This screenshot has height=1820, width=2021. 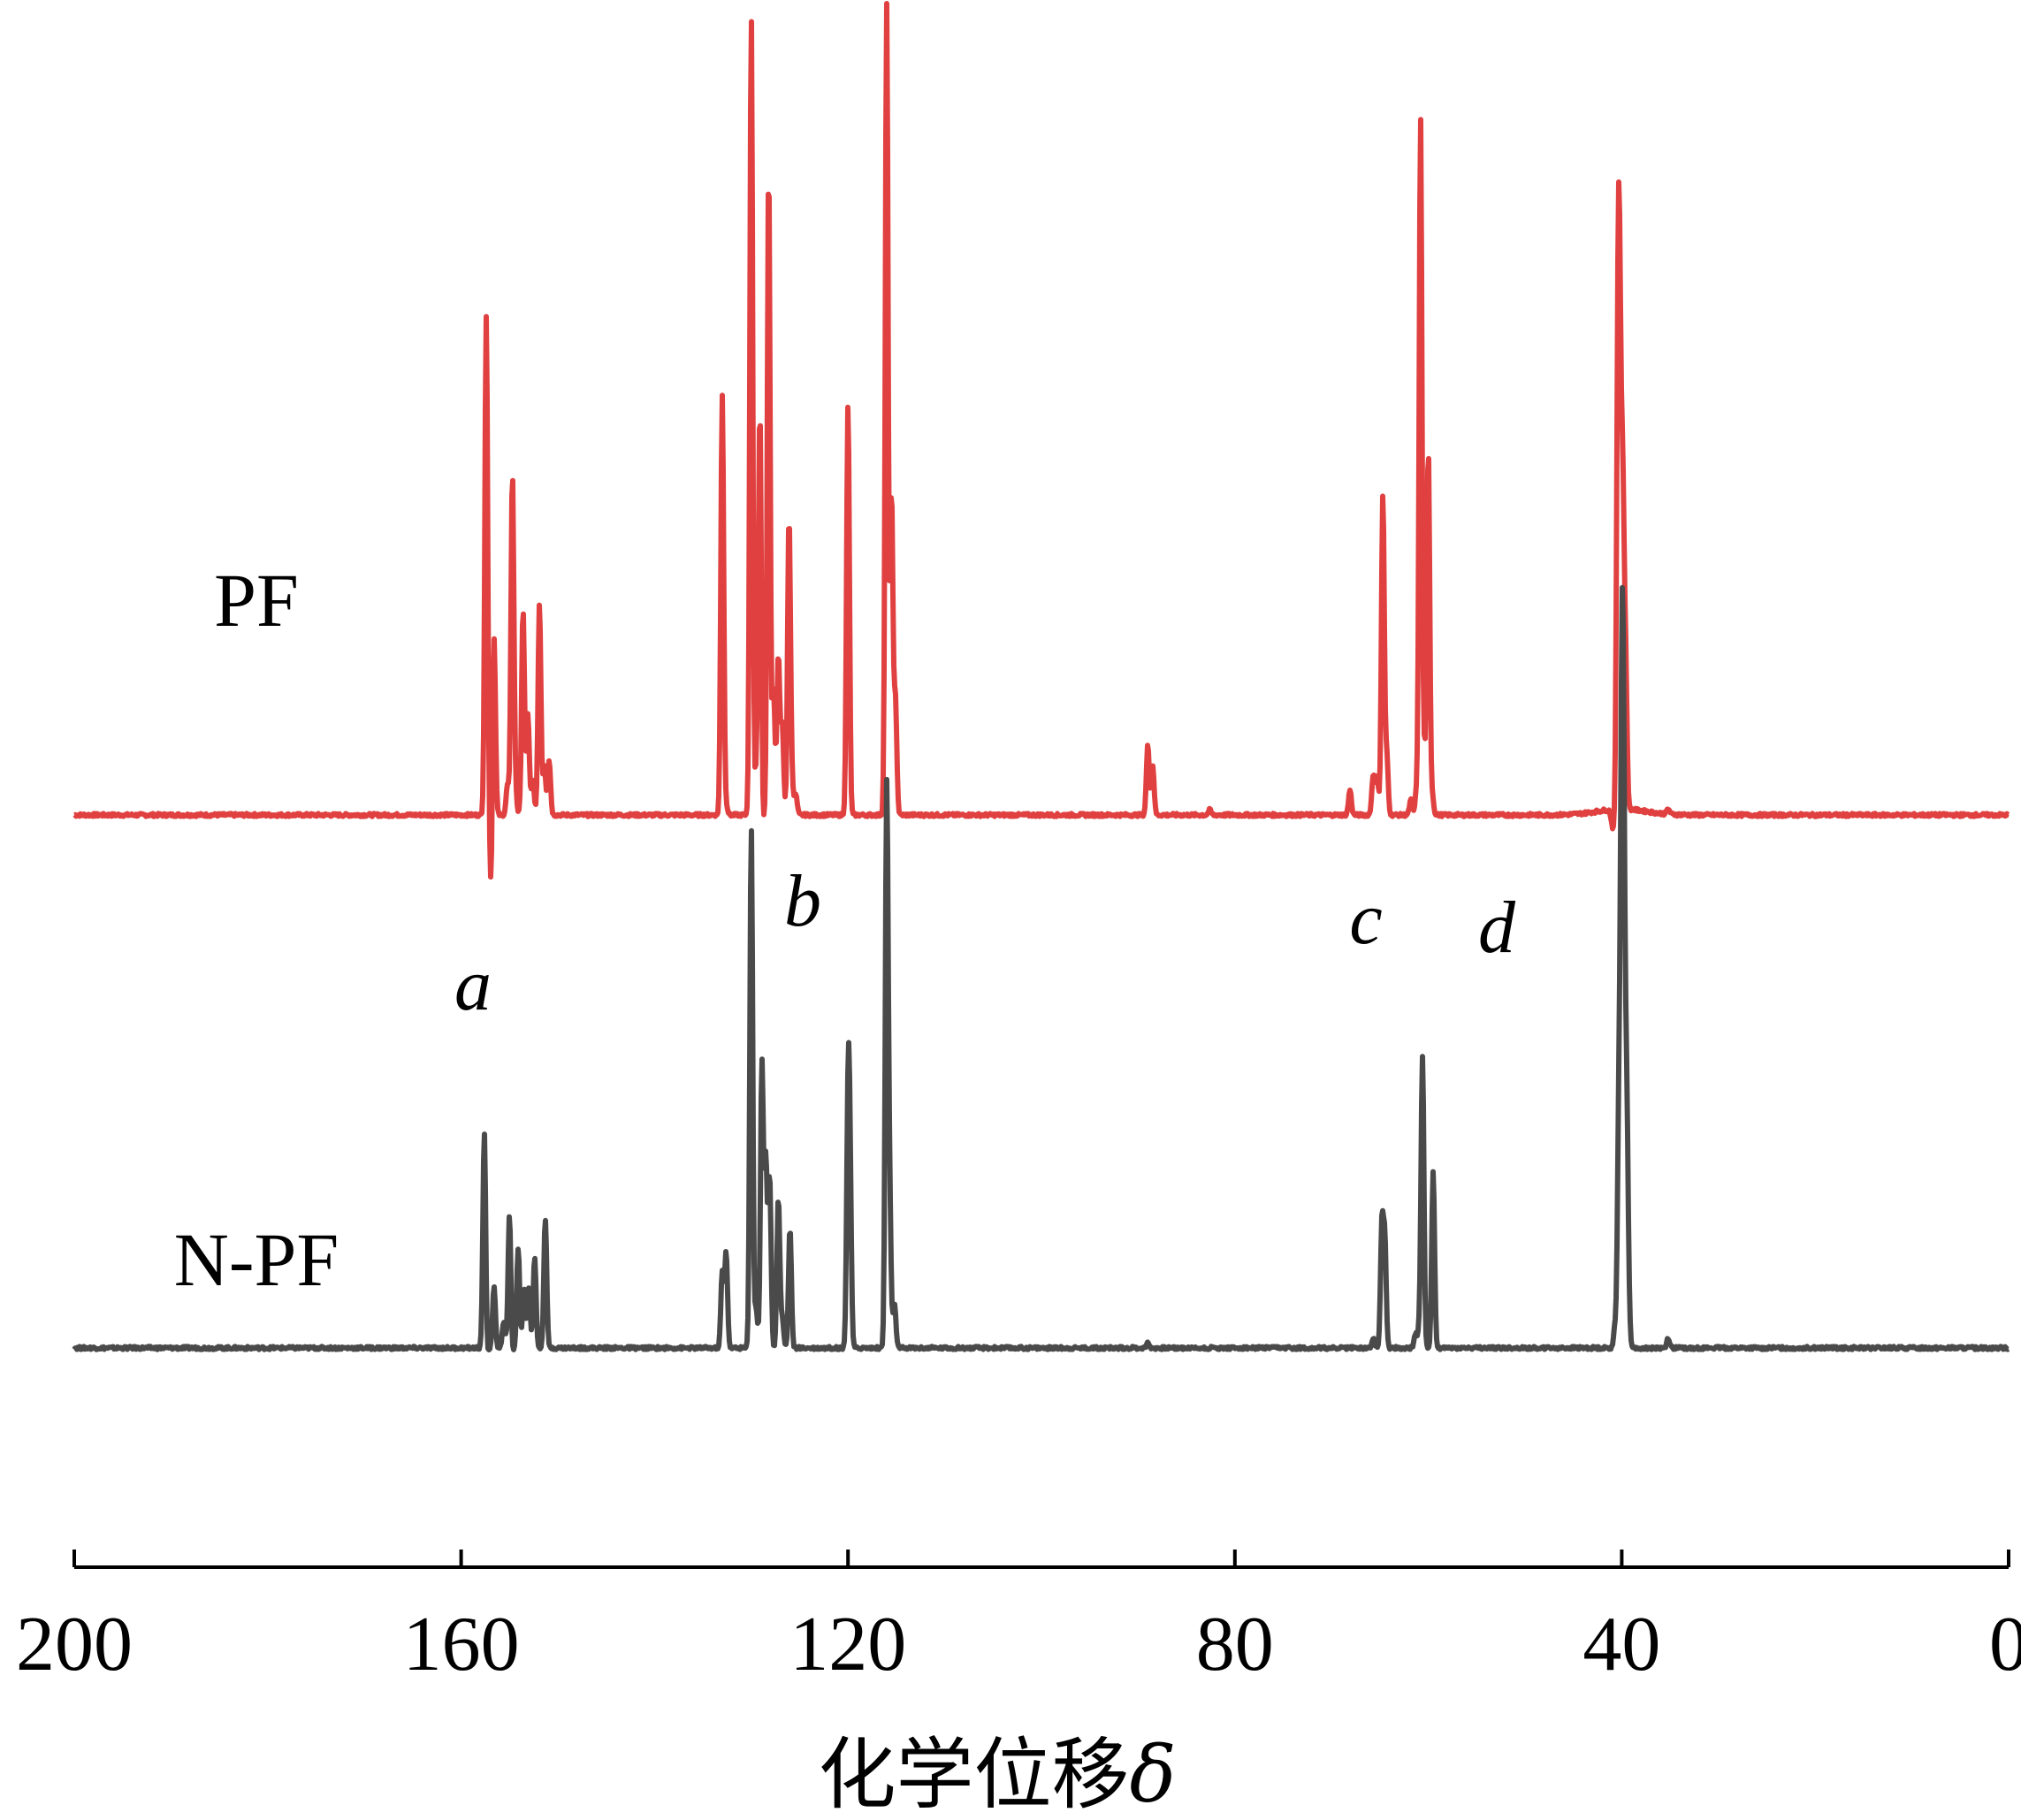 I want to click on x-axis-title-symbol: δ, so click(x=1153, y=1774).